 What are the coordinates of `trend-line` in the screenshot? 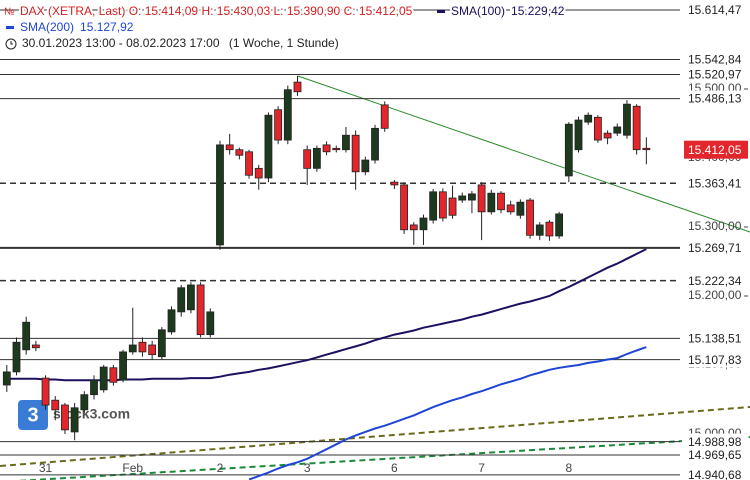 It's located at (375, 436).